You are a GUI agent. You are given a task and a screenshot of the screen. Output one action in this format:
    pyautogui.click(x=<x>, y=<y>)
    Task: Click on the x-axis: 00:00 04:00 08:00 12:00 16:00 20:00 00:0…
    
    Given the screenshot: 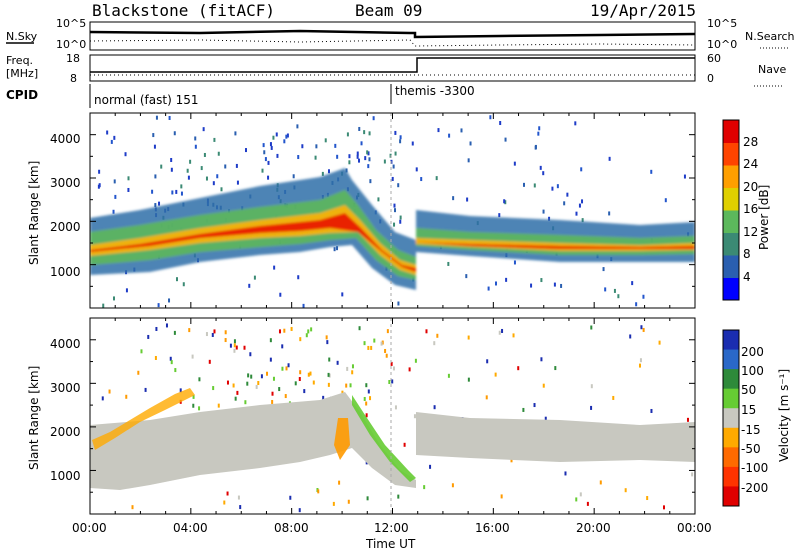 What is the action you would take?
    pyautogui.click(x=392, y=536)
    